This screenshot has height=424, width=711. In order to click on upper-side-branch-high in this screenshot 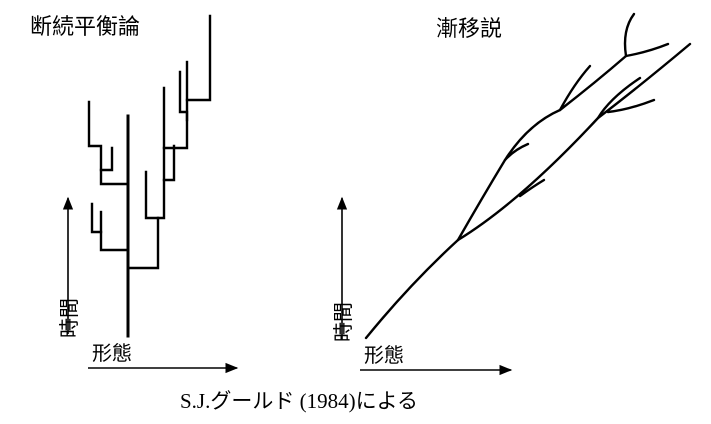, I will do `click(575, 88)`.